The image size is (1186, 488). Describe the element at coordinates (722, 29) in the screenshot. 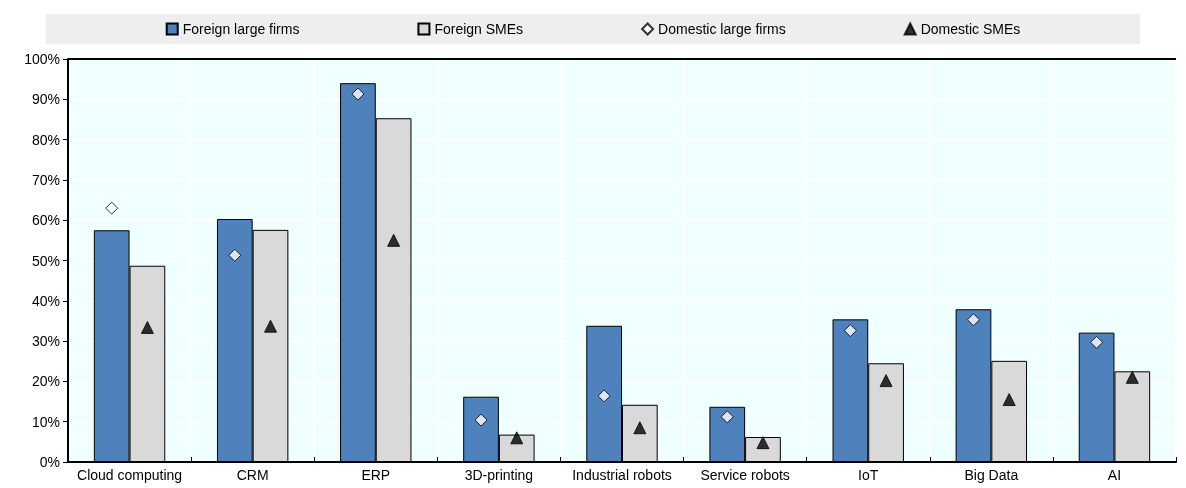

I see `legend-label: Domestic large firms` at that location.